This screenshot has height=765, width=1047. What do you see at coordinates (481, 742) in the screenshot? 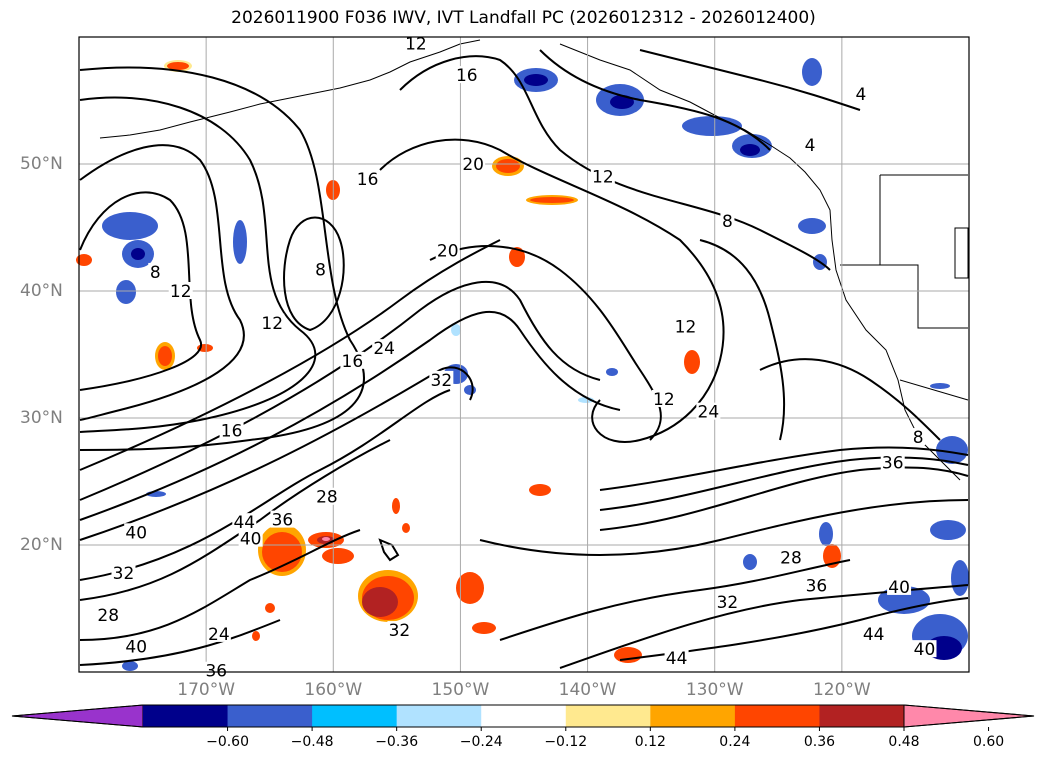
I see `colorbar-tick-label: −0.24` at bounding box center [481, 742].